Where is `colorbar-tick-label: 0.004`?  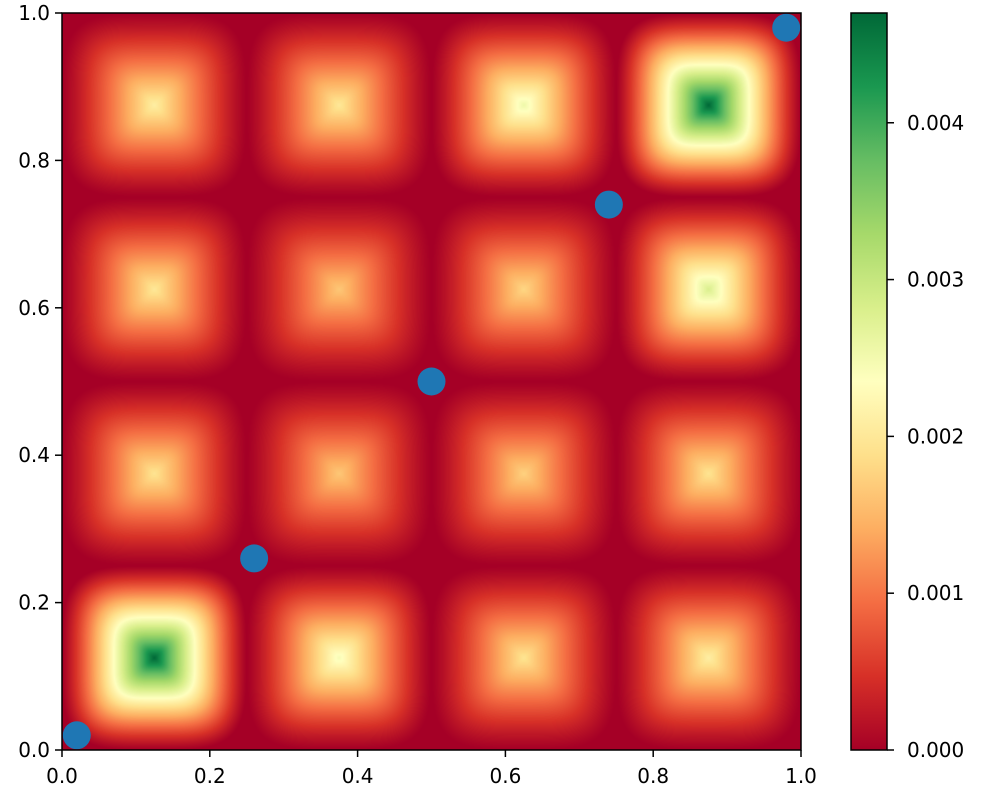 colorbar-tick-label: 0.004 is located at coordinates (935, 123).